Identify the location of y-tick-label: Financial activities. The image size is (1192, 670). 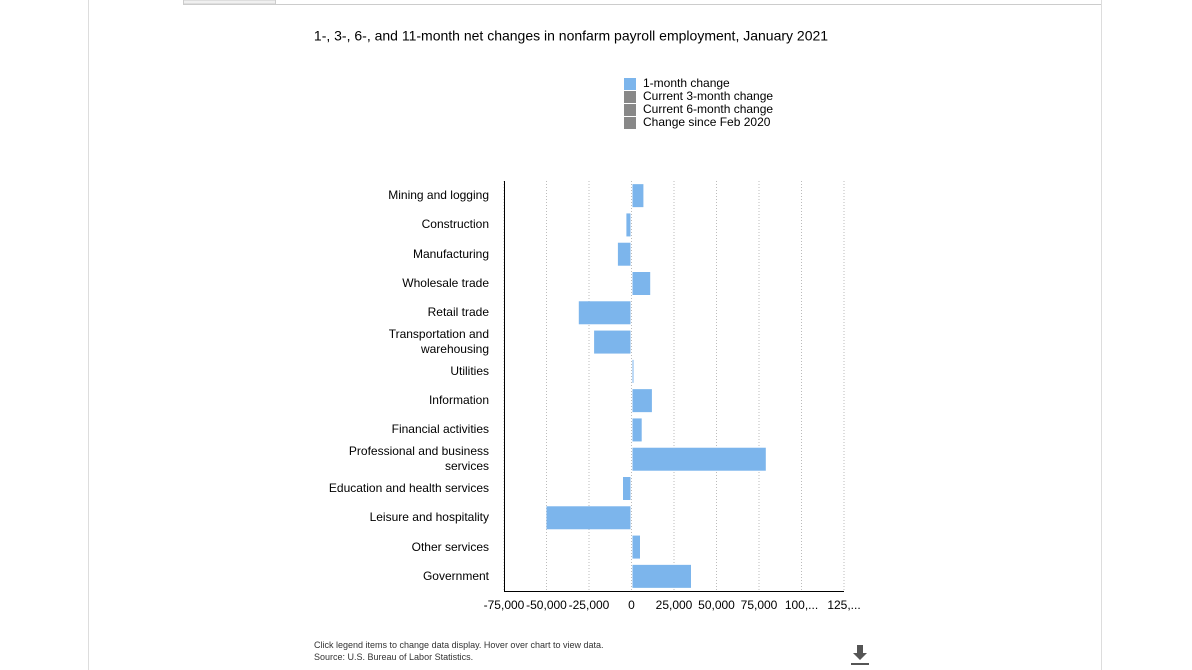
(440, 429).